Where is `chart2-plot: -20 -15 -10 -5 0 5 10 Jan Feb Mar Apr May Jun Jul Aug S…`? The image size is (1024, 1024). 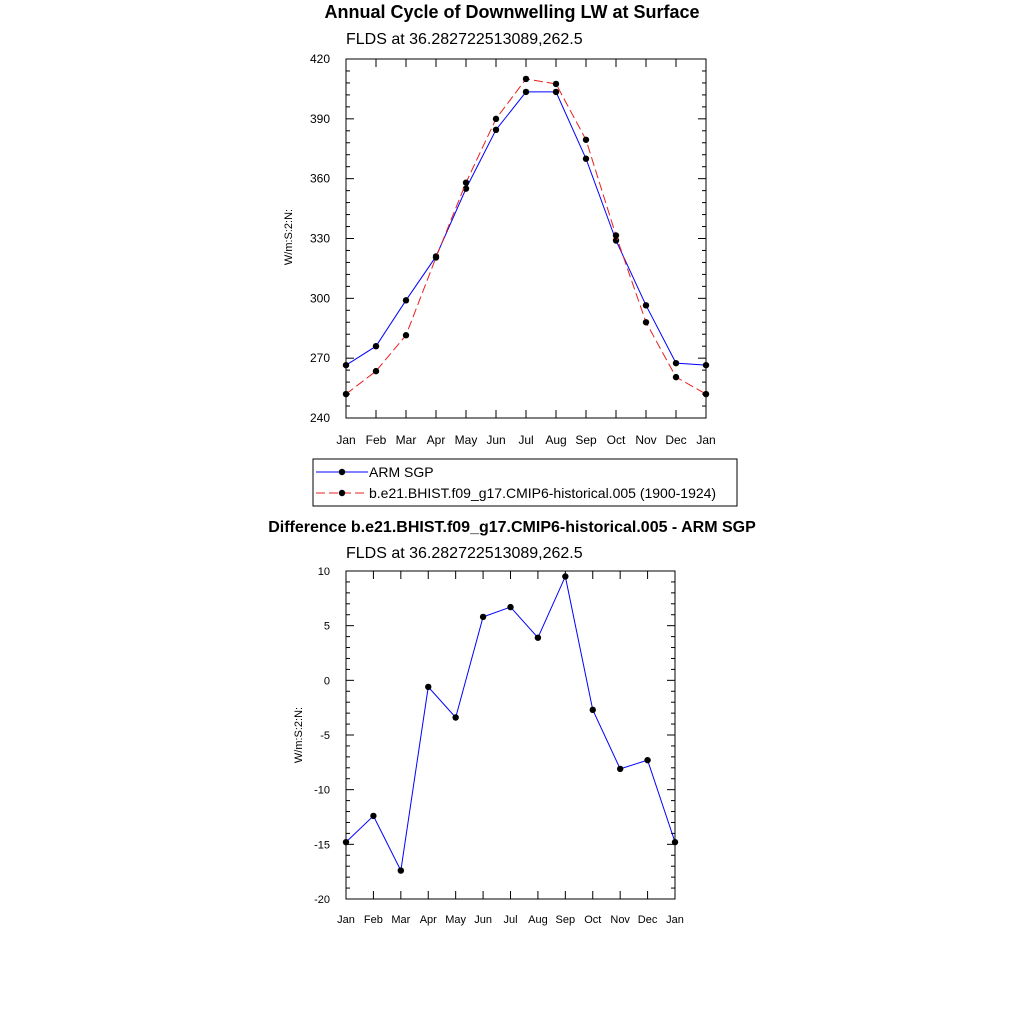 chart2-plot: -20 -15 -10 -5 0 5 10 Jan Feb Mar Apr May Jun Jul Aug S… is located at coordinates (499, 746).